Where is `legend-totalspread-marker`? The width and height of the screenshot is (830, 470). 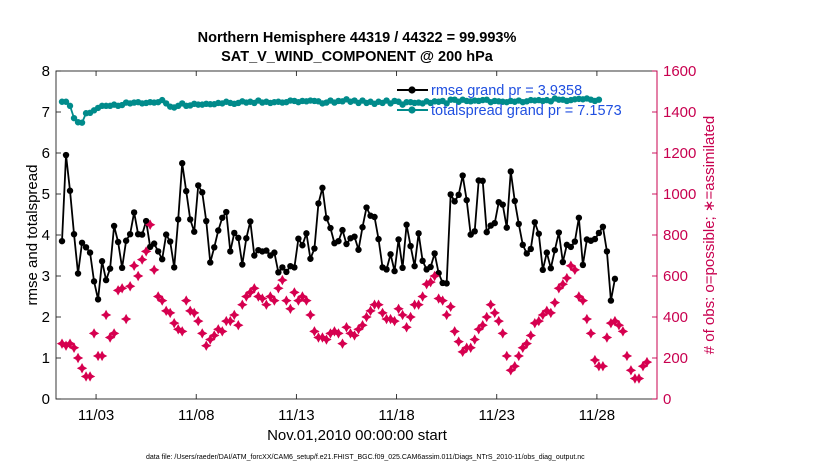 legend-totalspread-marker is located at coordinates (412, 110).